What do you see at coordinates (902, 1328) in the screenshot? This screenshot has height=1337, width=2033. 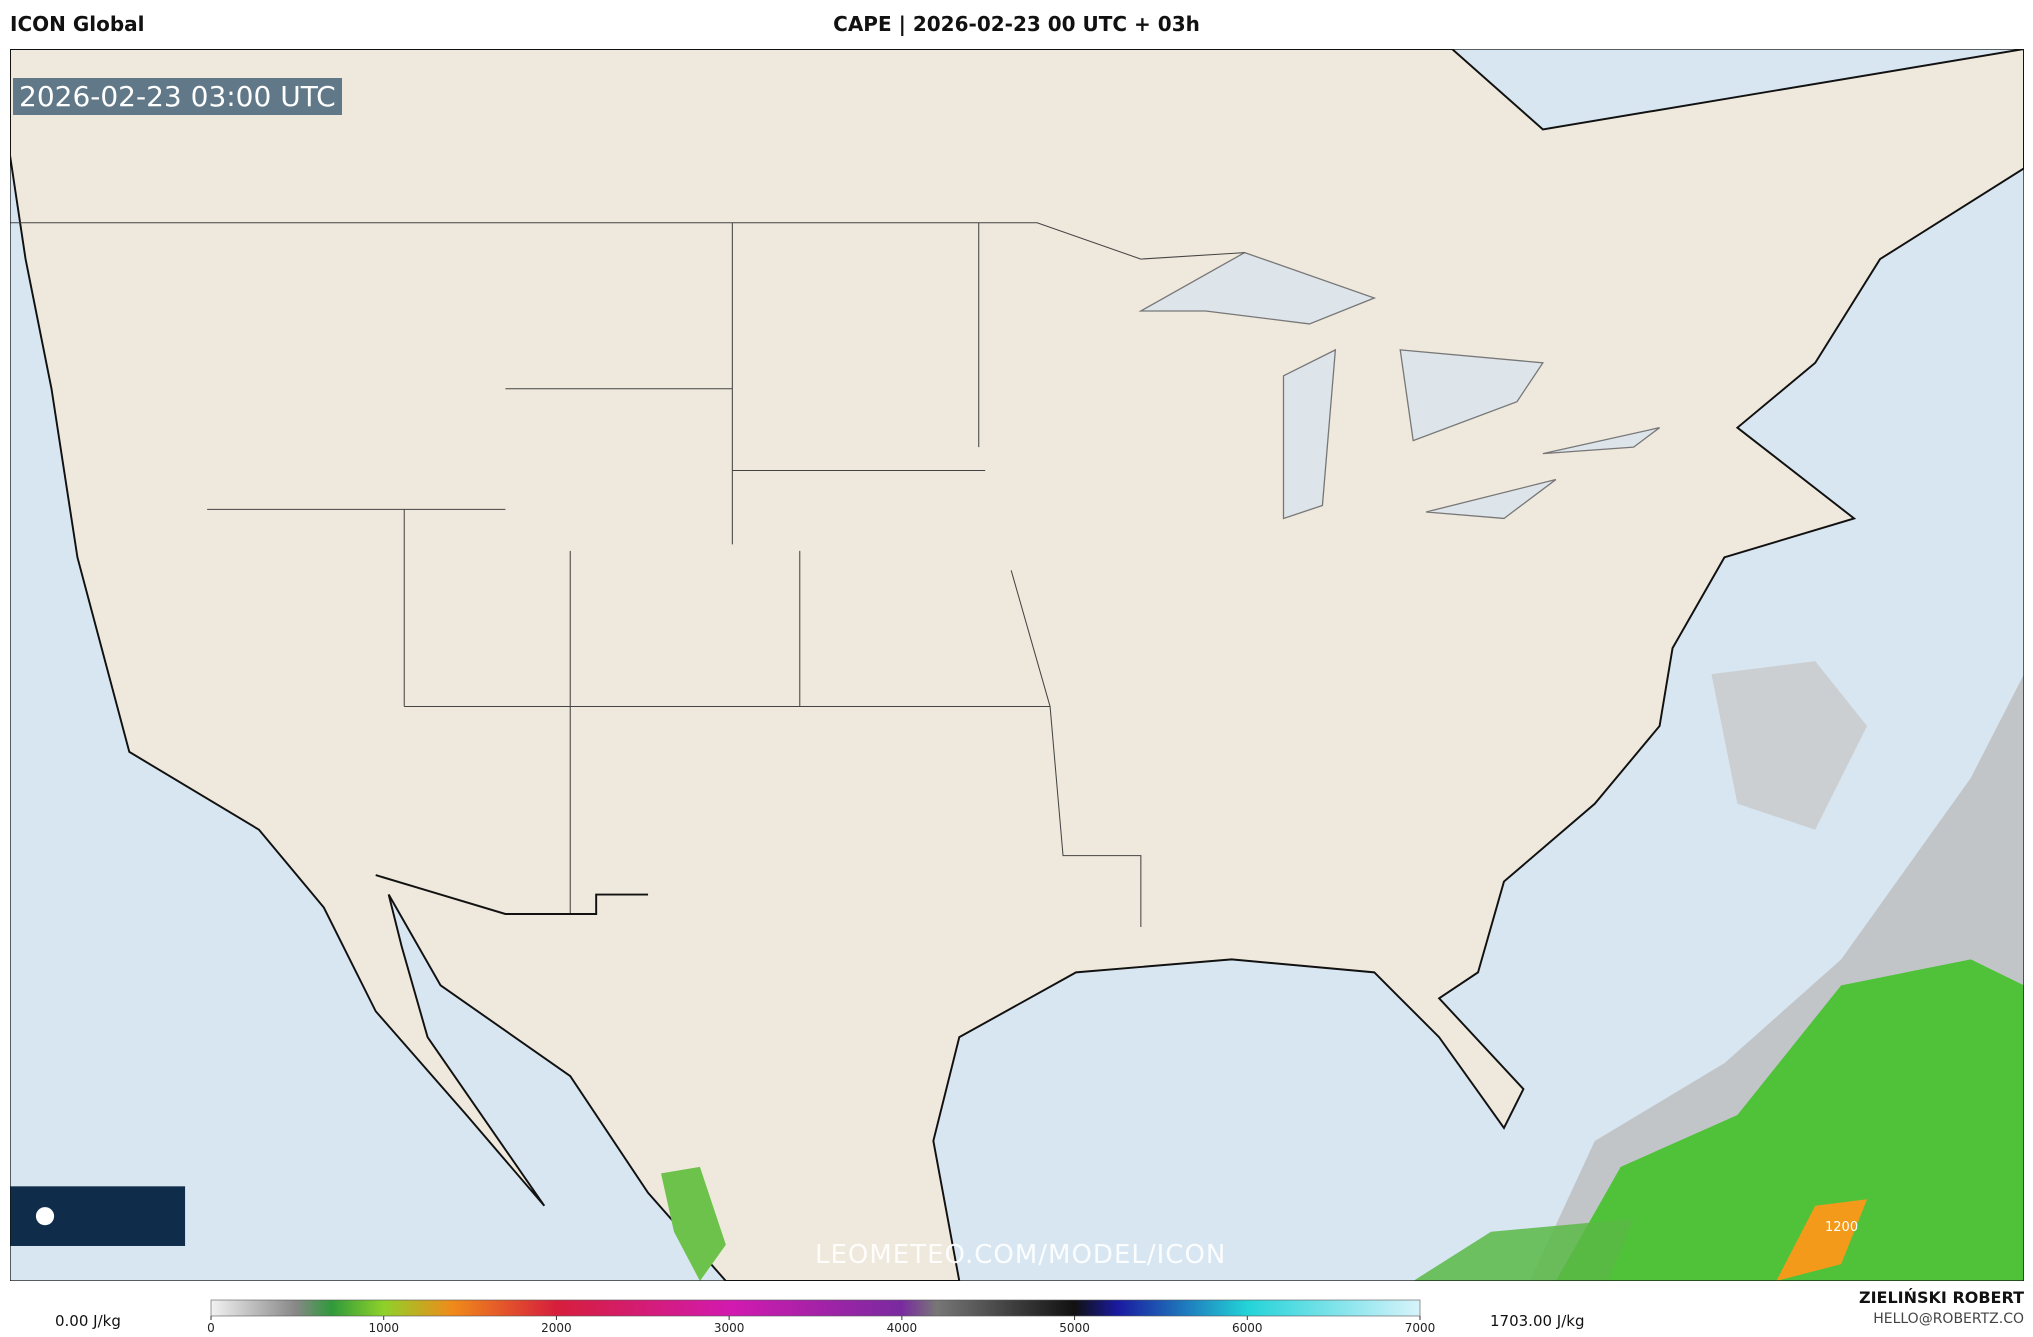 I see `colorbar-tick-label: 4000` at bounding box center [902, 1328].